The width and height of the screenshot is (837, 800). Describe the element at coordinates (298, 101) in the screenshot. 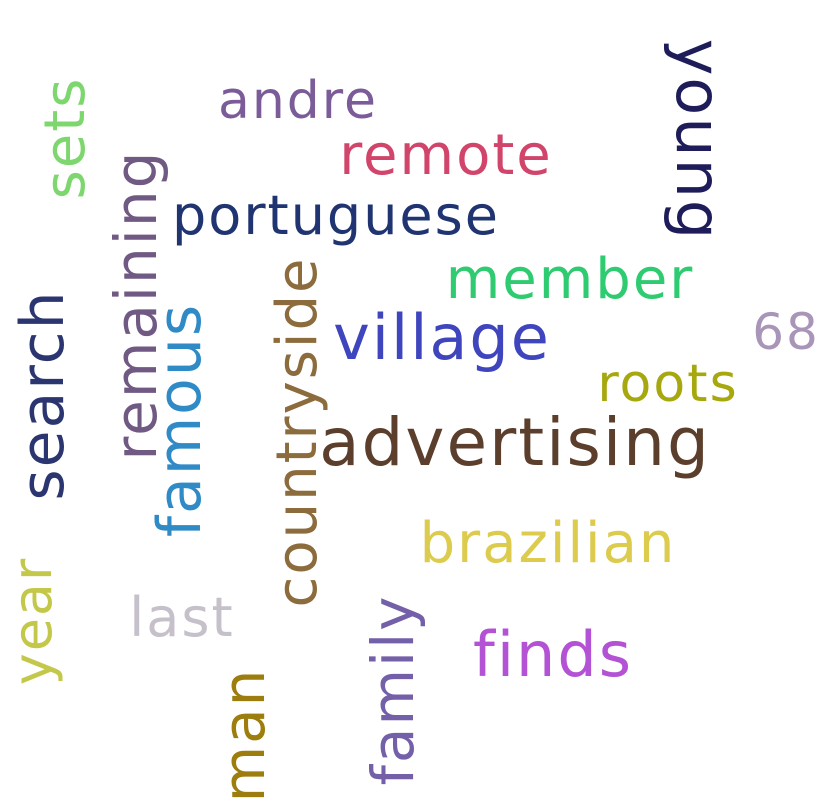

I see `word-andre: andre` at that location.